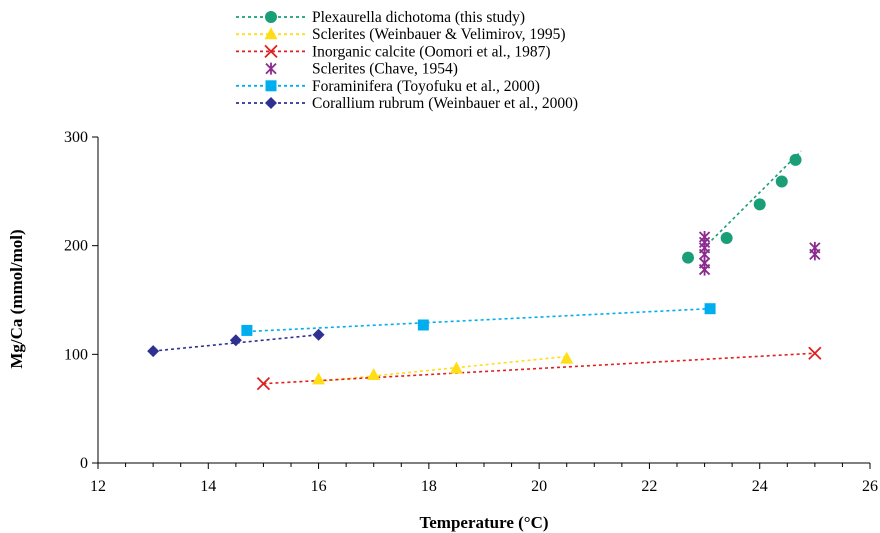 Image resolution: width=880 pixels, height=533 pixels. I want to click on foraminifera-toyofuku-et-al-2000-trendline, so click(478, 320).